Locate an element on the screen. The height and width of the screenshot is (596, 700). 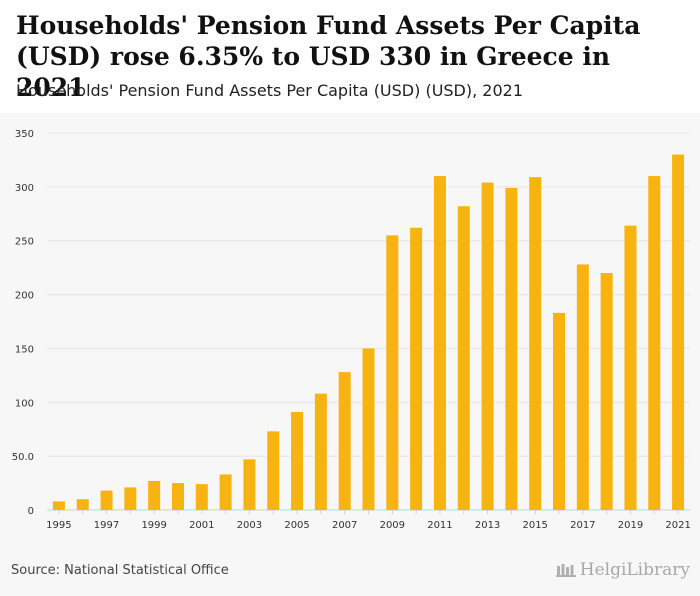
bar-1997 is located at coordinates (106, 500).